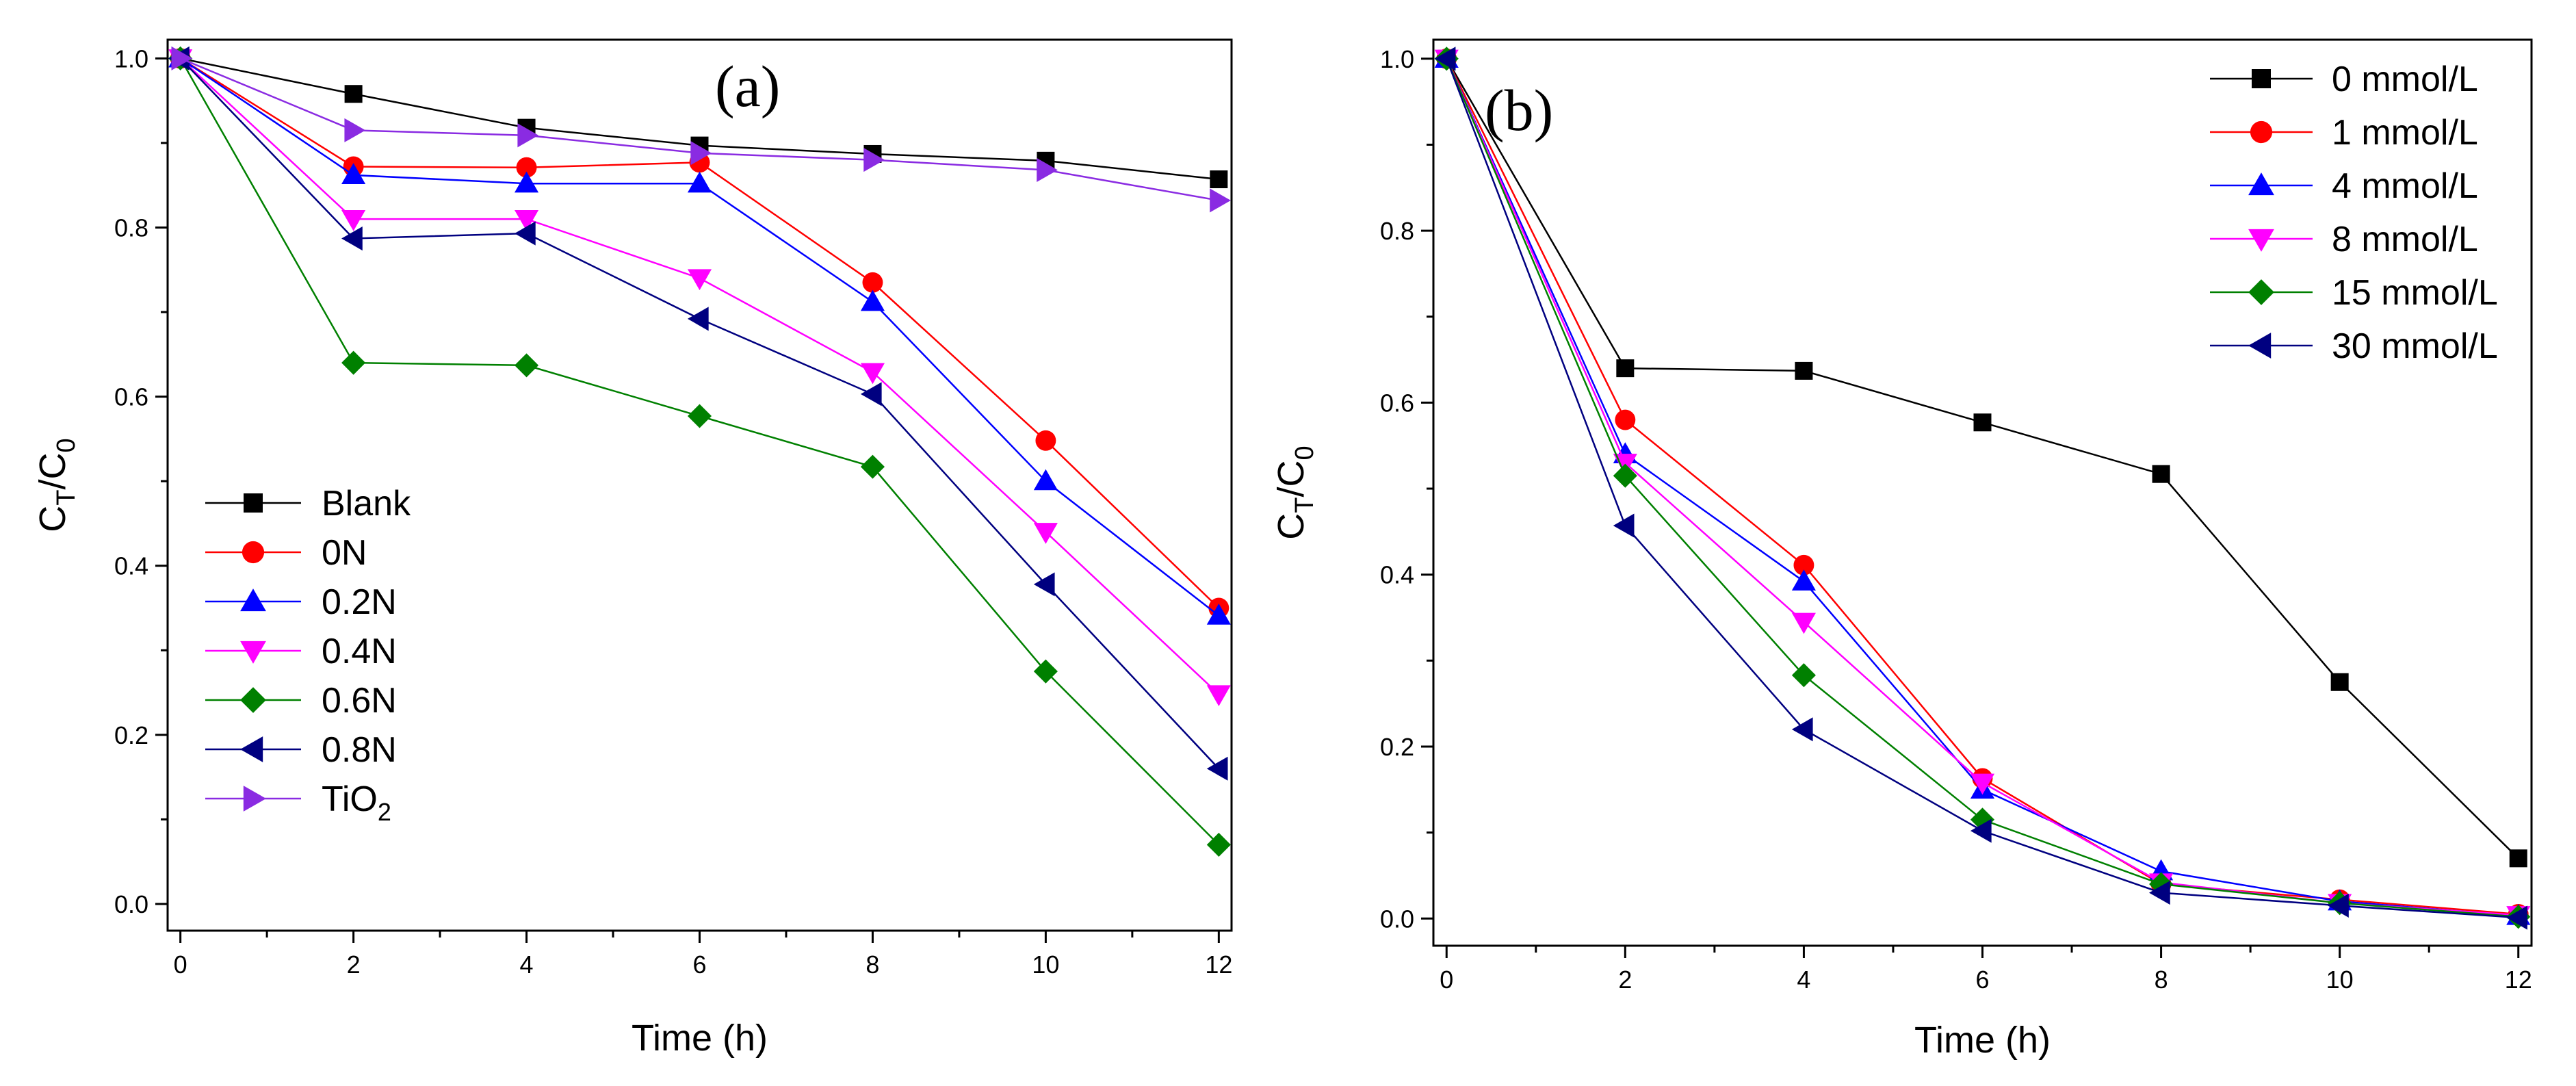 The width and height of the screenshot is (2576, 1086). Describe the element at coordinates (701, 129) in the screenshot. I see `series-tio2` at that location.